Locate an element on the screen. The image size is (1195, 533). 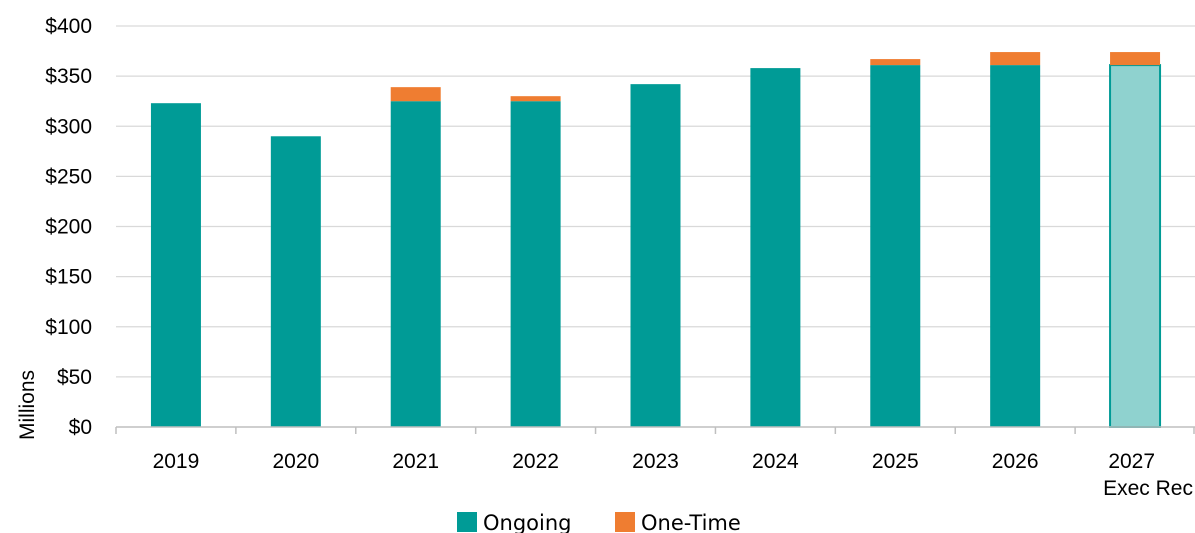
x-tick-label: 2027 Exec Rec is located at coordinates (1148, 475).